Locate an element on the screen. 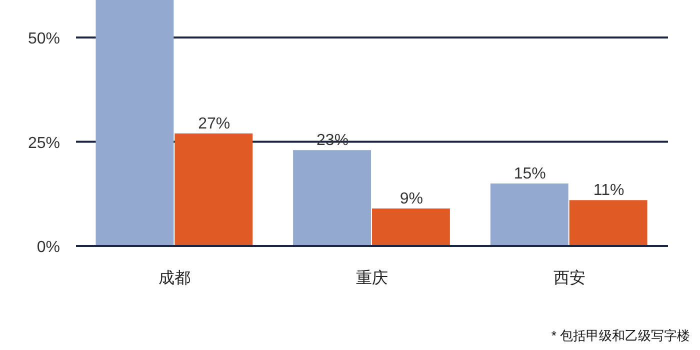 This screenshot has height=350, width=700. y-tick-label: 0% is located at coordinates (48, 247).